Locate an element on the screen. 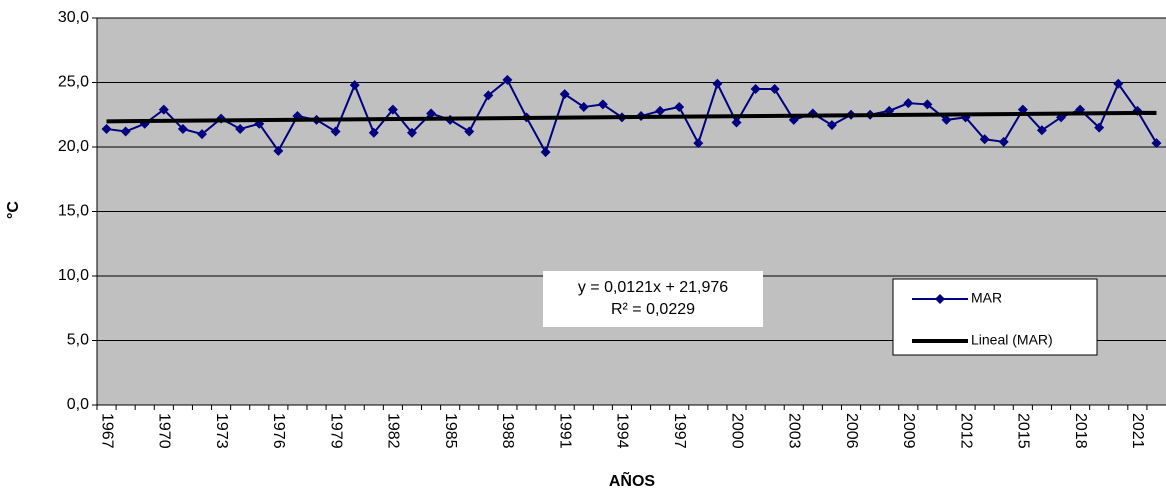  x-tick-label: 1982 is located at coordinates (393, 431).